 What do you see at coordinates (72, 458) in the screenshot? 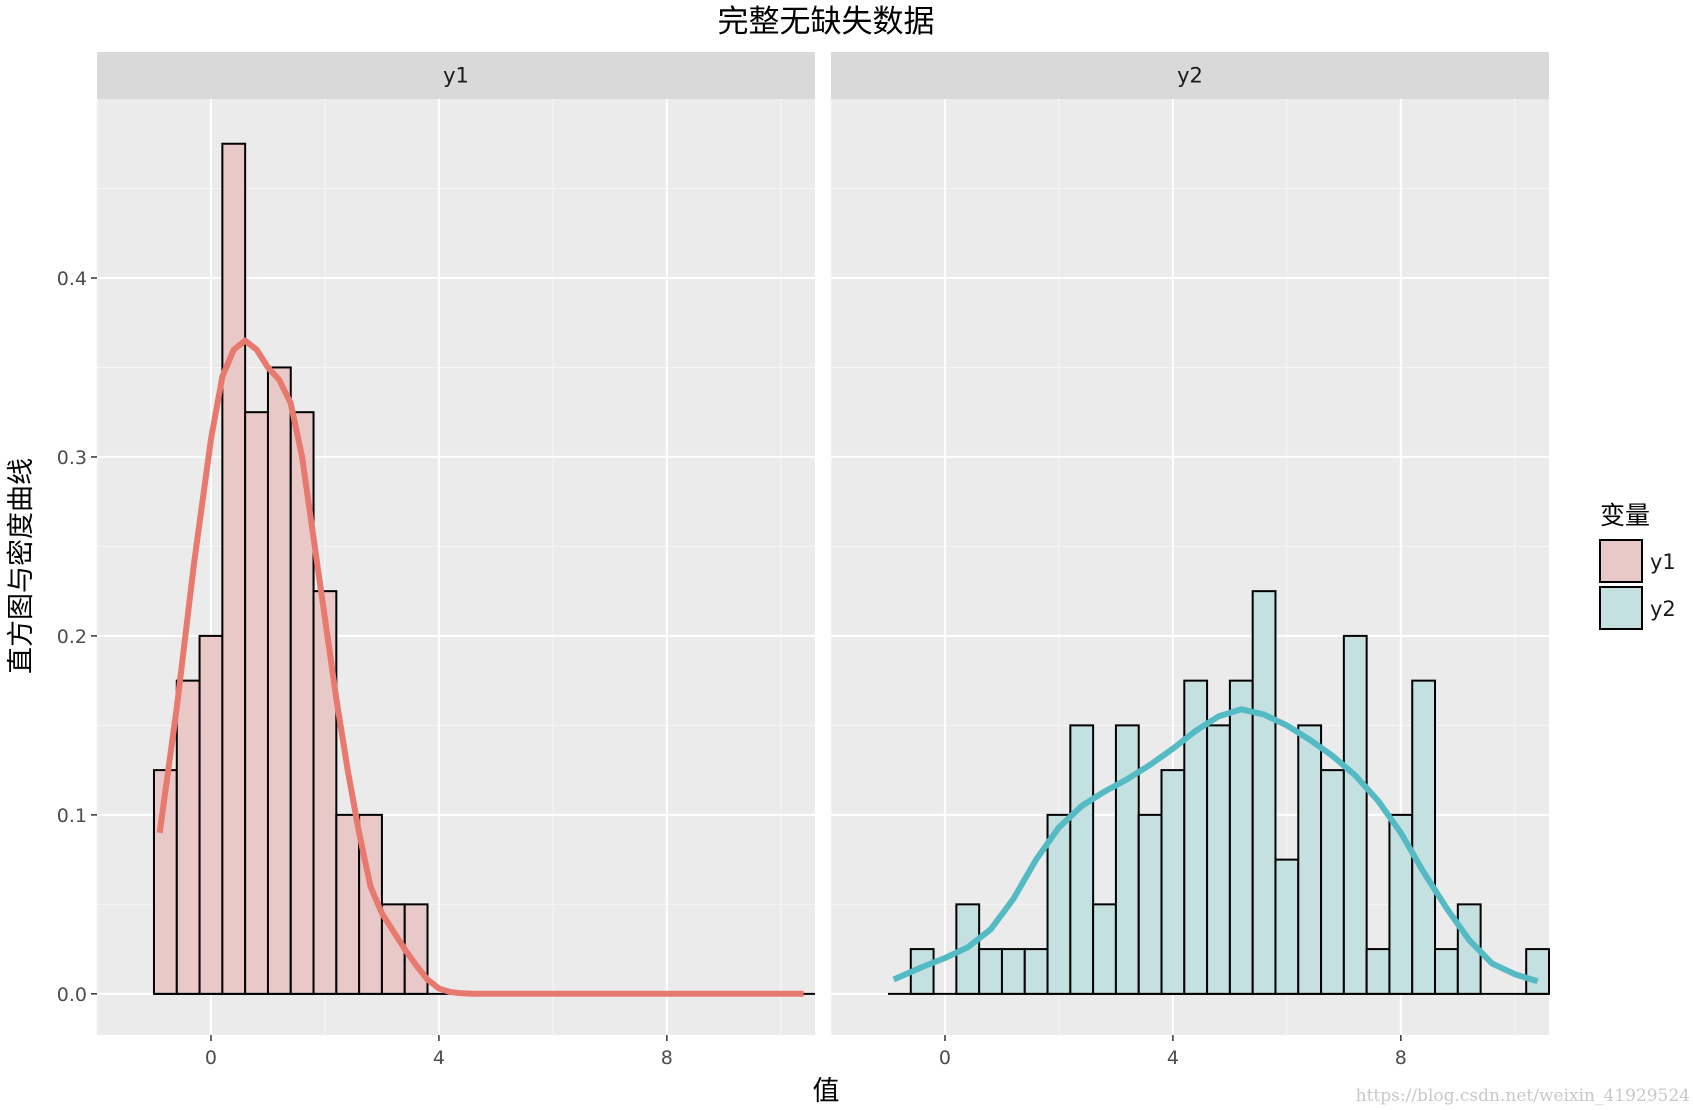
I see `y-tick-label: 0.3` at bounding box center [72, 458].